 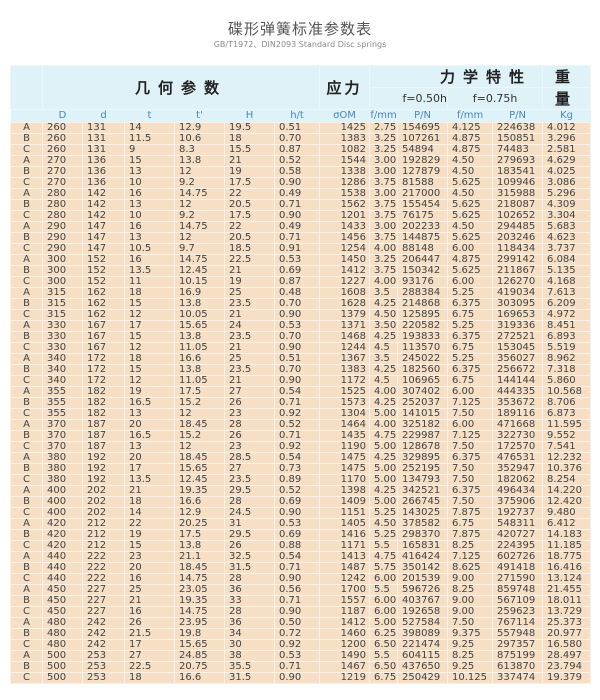 What do you see at coordinates (518, 194) in the screenshot?
I see `table-cell: 315988` at bounding box center [518, 194].